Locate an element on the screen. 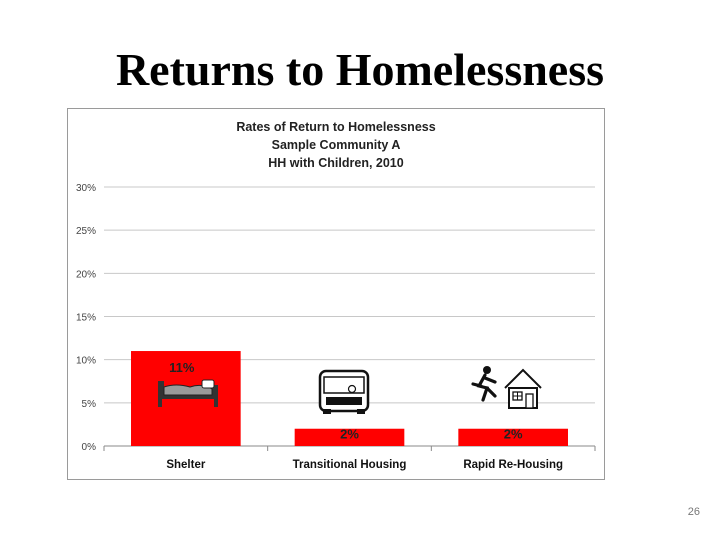  y-tick-label: 25% is located at coordinates (86, 231).